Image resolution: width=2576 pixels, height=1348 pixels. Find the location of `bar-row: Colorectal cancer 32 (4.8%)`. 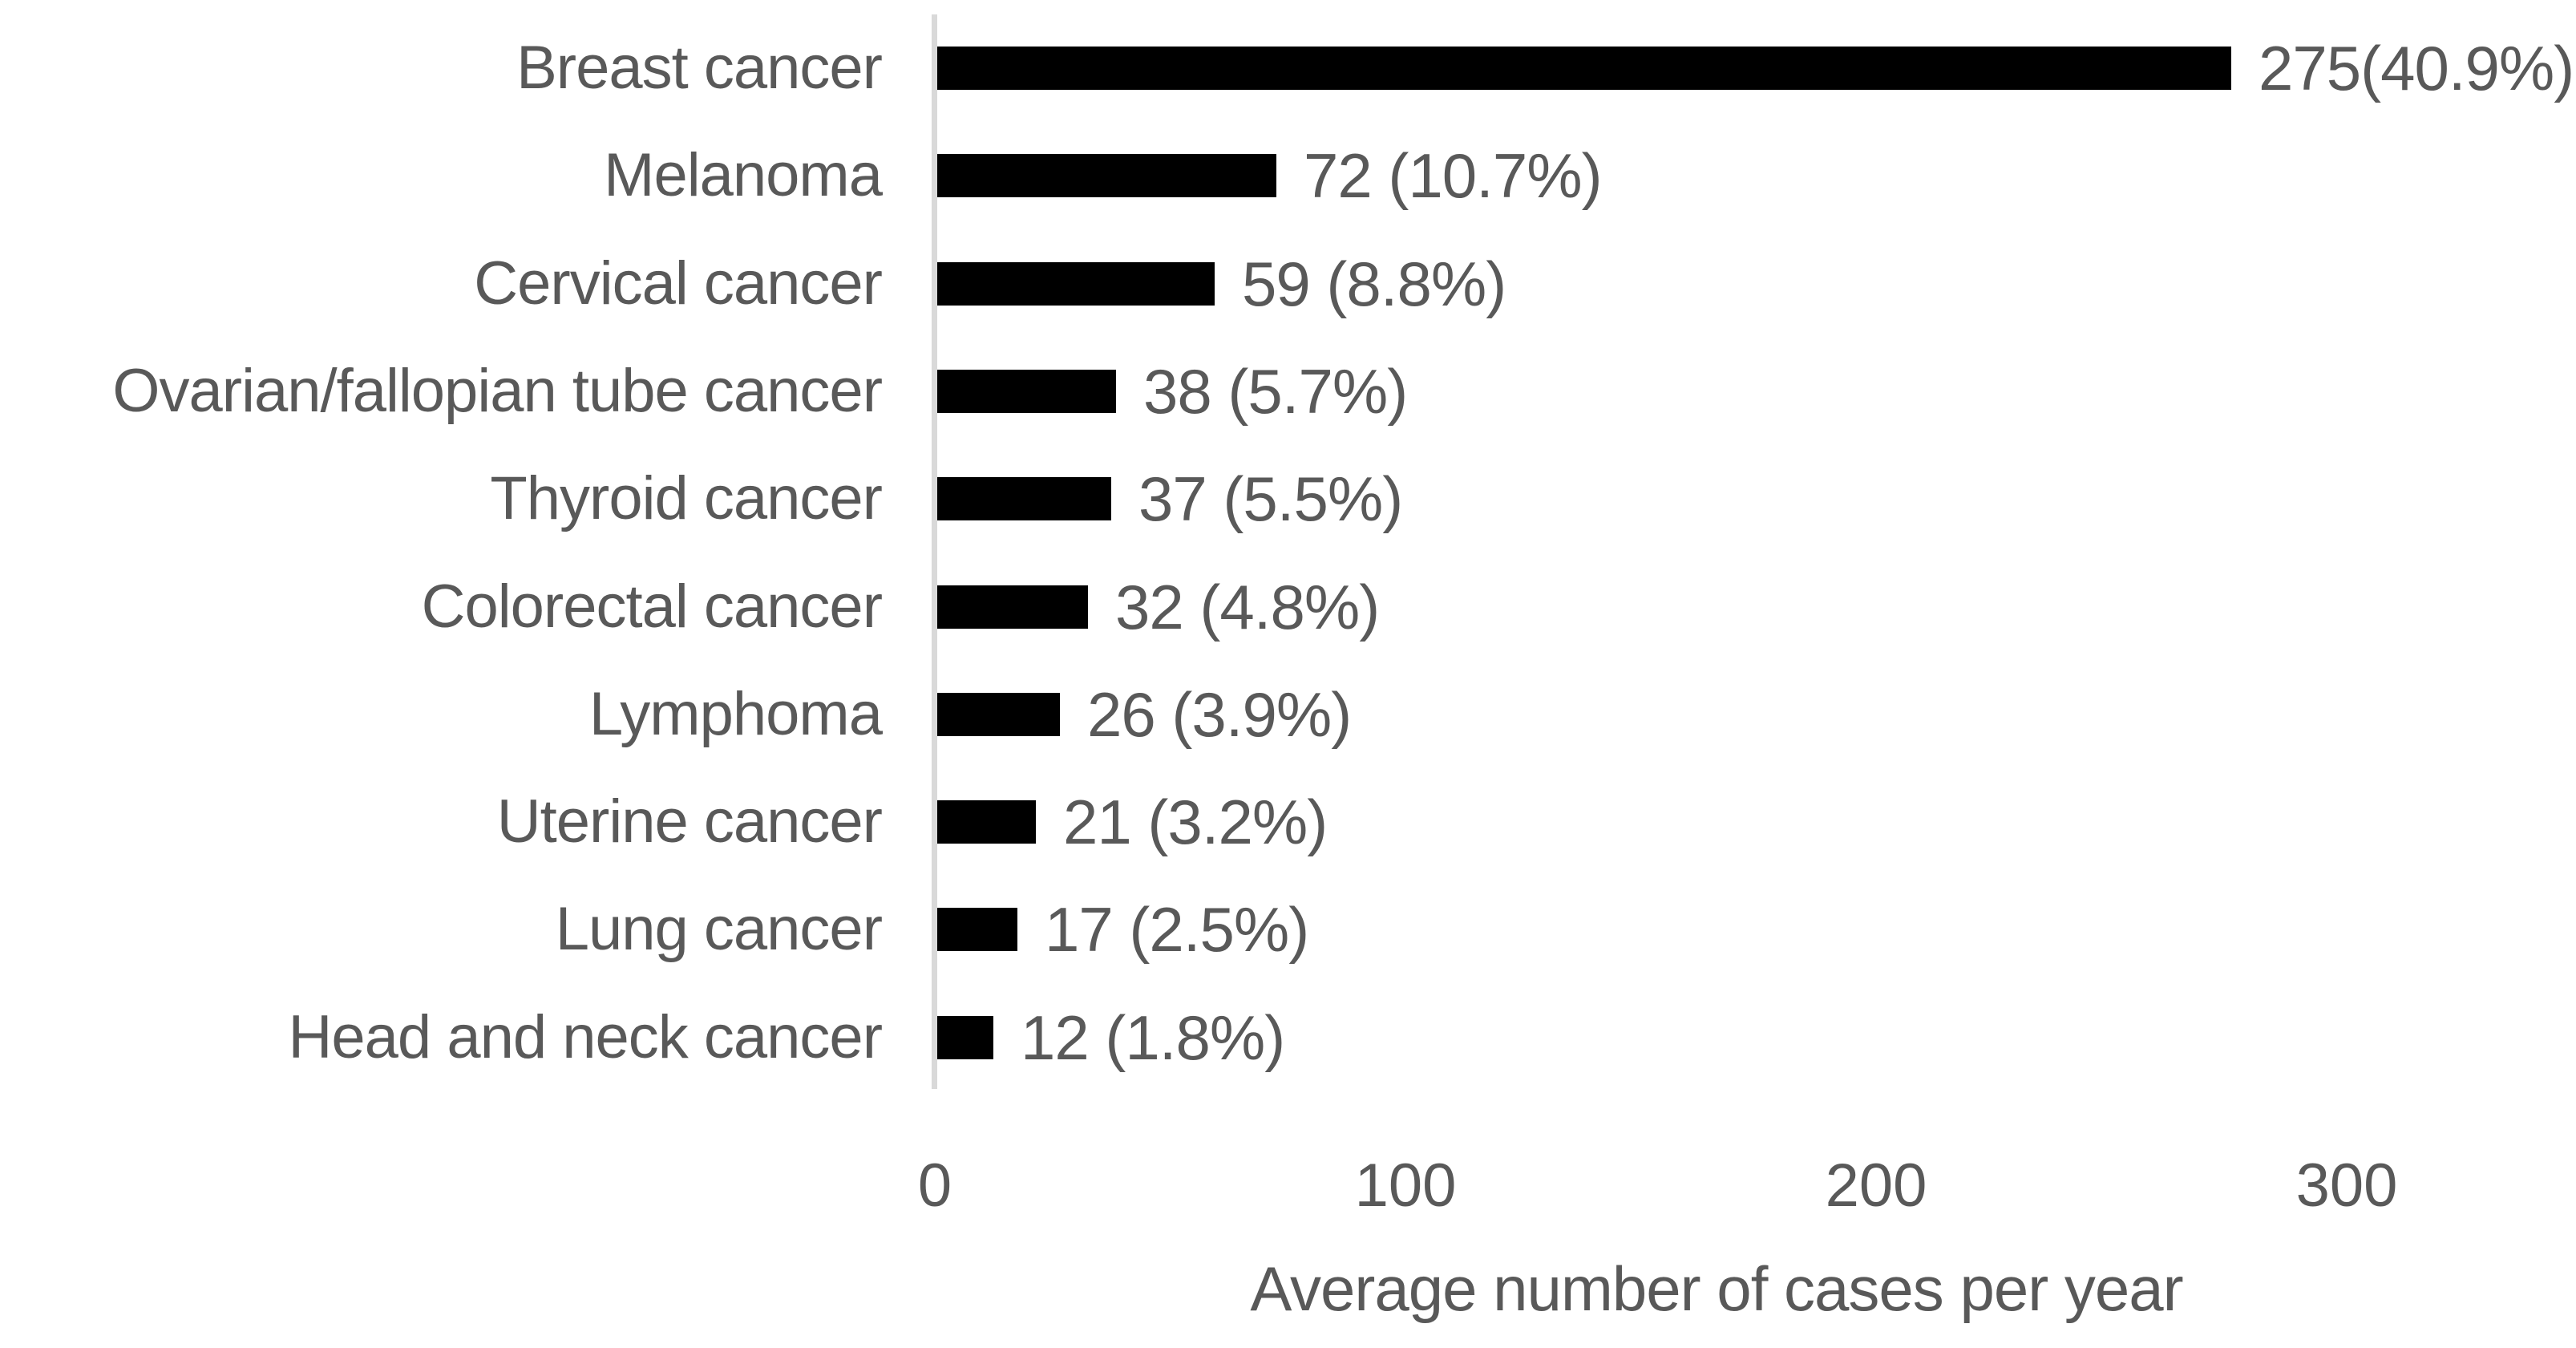

bar-row: Colorectal cancer 32 (4.8%) is located at coordinates (1288, 607).